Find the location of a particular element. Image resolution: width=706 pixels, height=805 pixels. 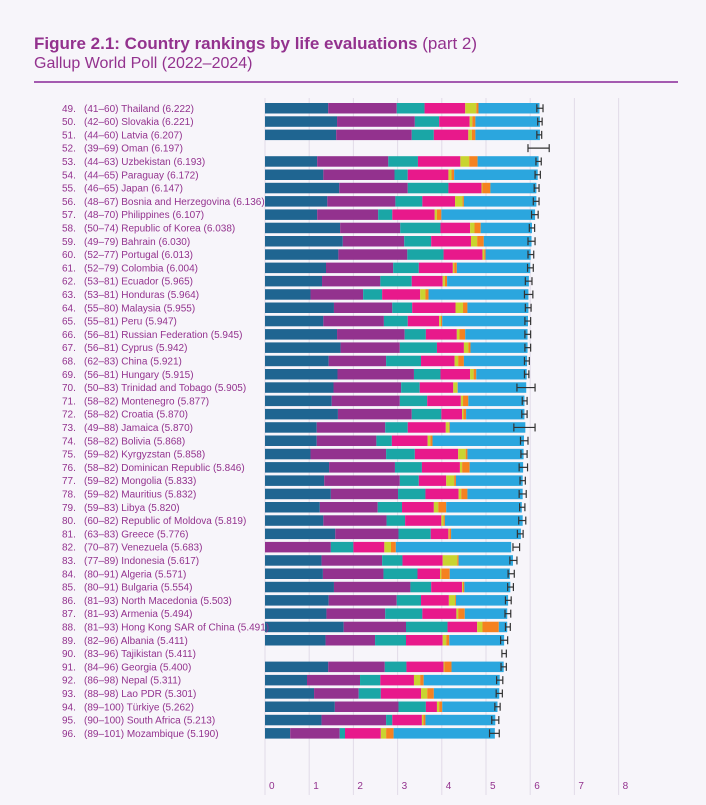

country-label: (39–69) Oman (6.197) is located at coordinates (133, 149).